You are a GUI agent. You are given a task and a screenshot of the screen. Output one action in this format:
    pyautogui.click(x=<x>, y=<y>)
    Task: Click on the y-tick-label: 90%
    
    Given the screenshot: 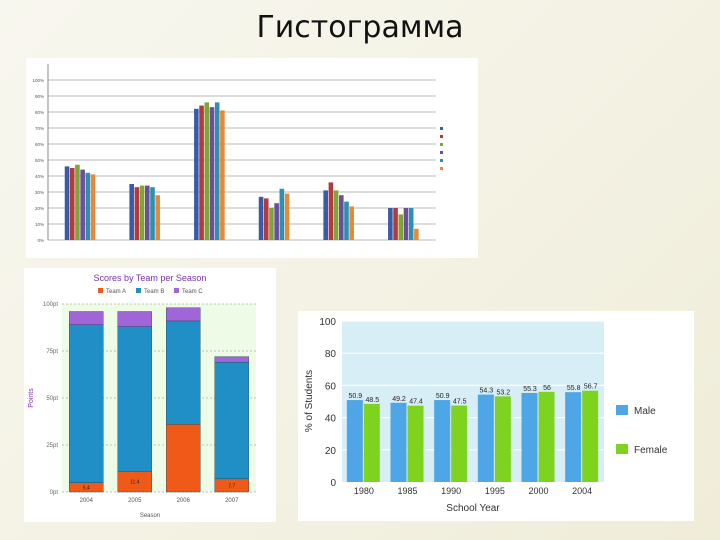 What is the action you would take?
    pyautogui.click(x=39, y=96)
    